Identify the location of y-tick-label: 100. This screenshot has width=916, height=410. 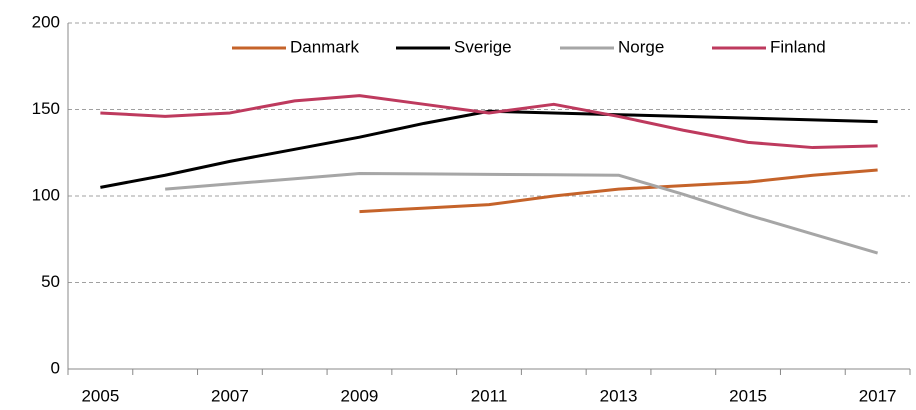
(46, 194).